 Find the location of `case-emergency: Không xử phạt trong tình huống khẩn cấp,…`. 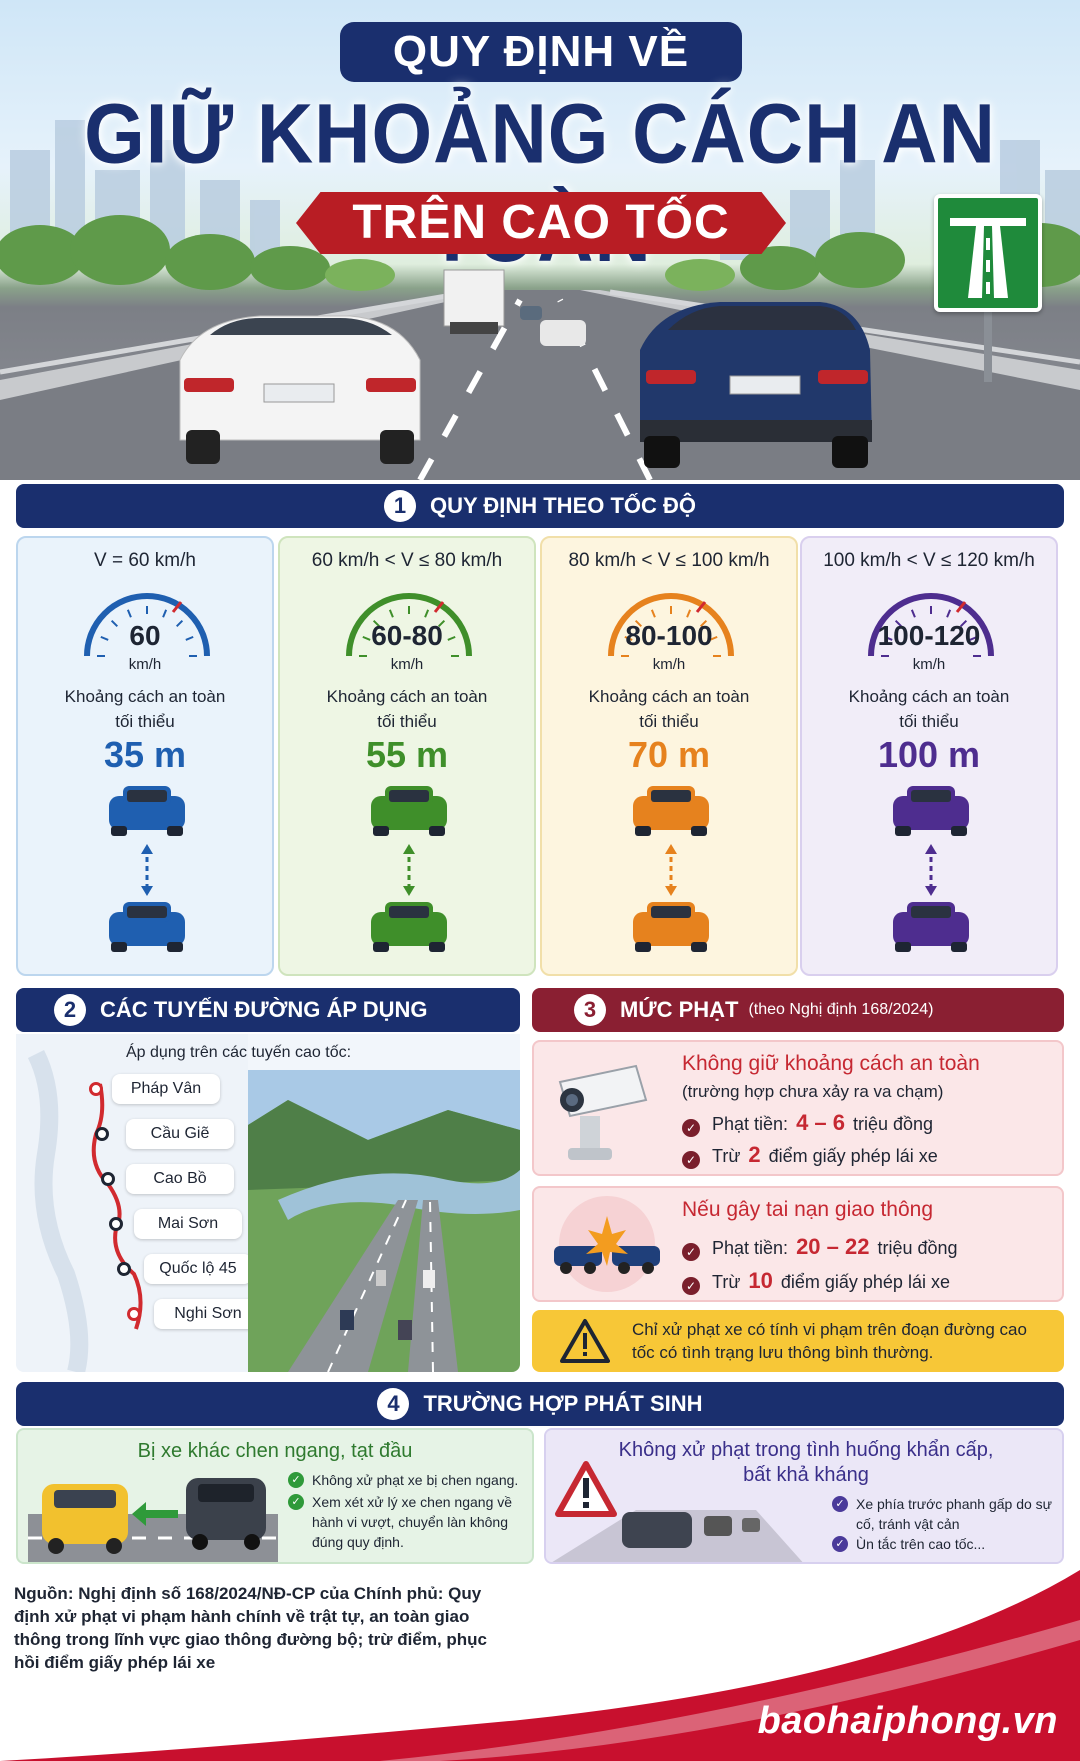

case-emergency: Không xử phạt trong tình huống khẩn cấp,… is located at coordinates (804, 1496).